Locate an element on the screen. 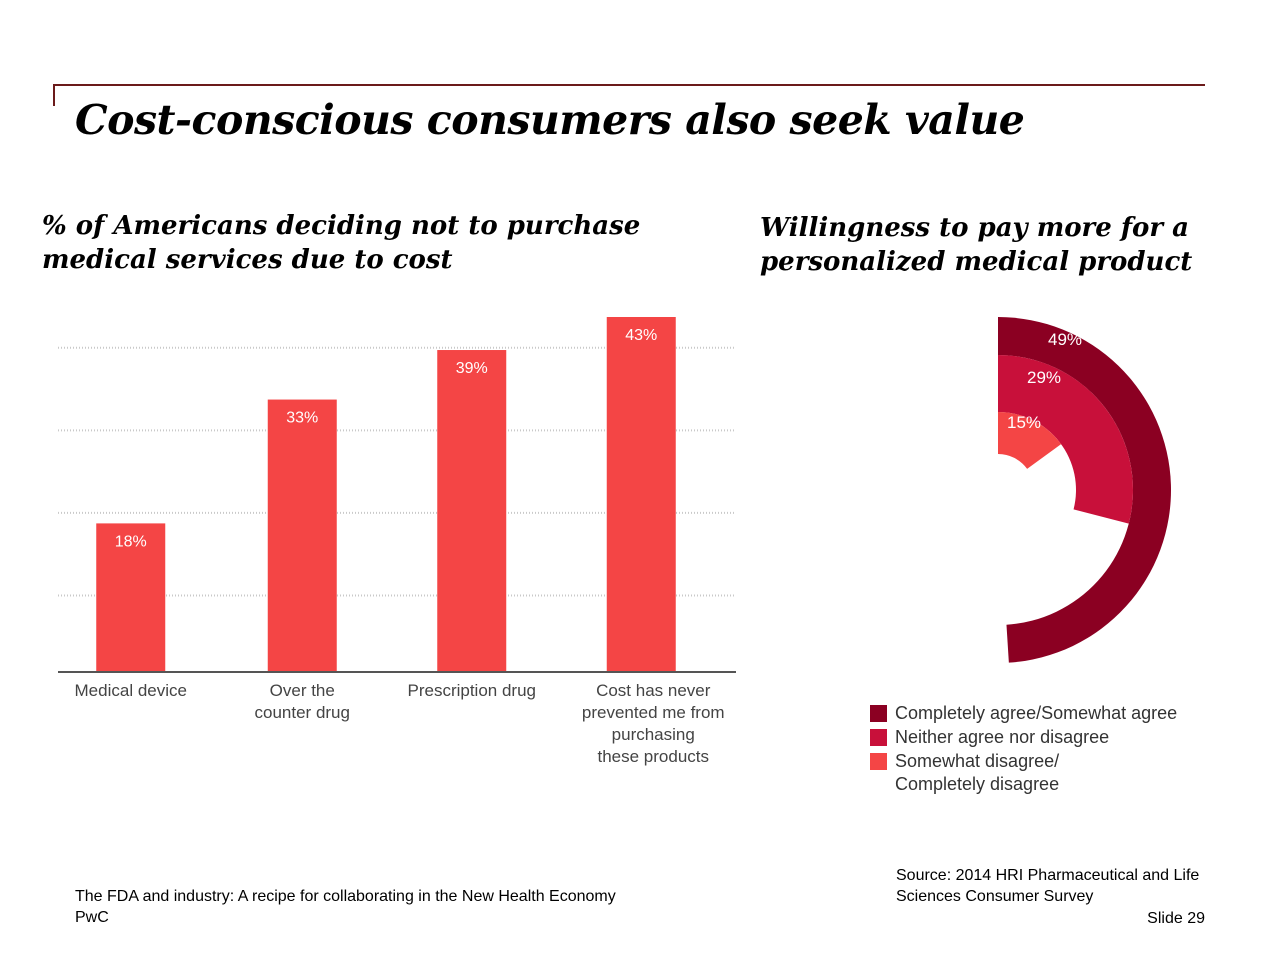  x-tick-label: counter drug is located at coordinates (302, 712).